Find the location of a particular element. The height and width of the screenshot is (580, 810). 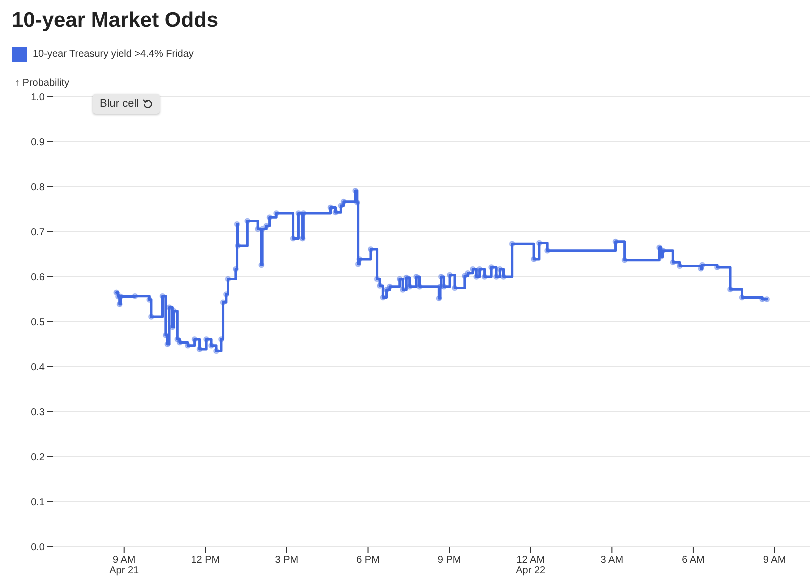

button: Blur cell is located at coordinates (126, 104).